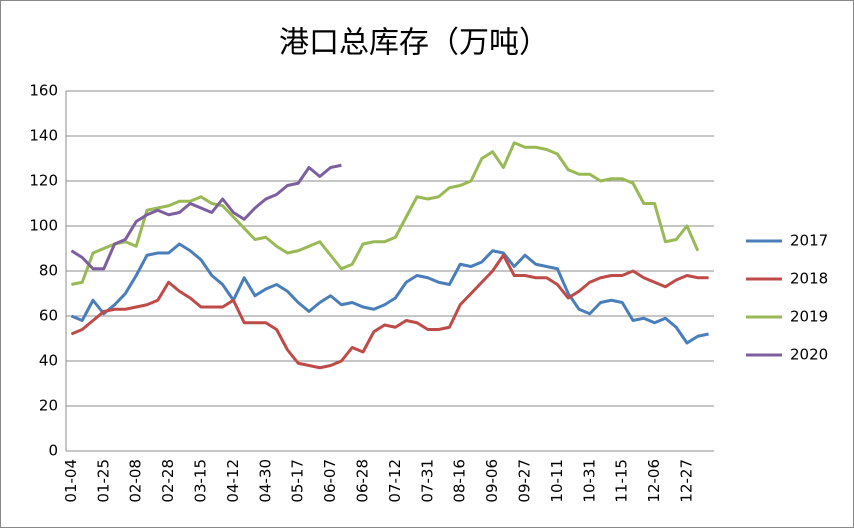 The height and width of the screenshot is (528, 854). What do you see at coordinates (395, 481) in the screenshot?
I see `x-tick-label: 07-12` at bounding box center [395, 481].